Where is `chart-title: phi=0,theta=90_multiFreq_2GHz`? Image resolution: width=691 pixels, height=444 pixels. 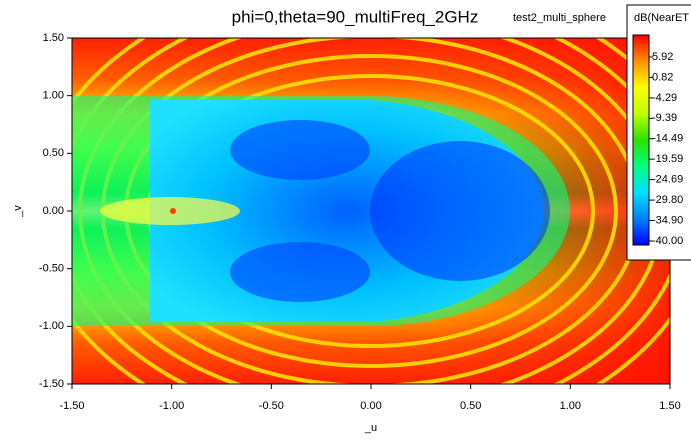 chart-title: phi=0,theta=90_multiFreq_2GHz is located at coordinates (355, 16).